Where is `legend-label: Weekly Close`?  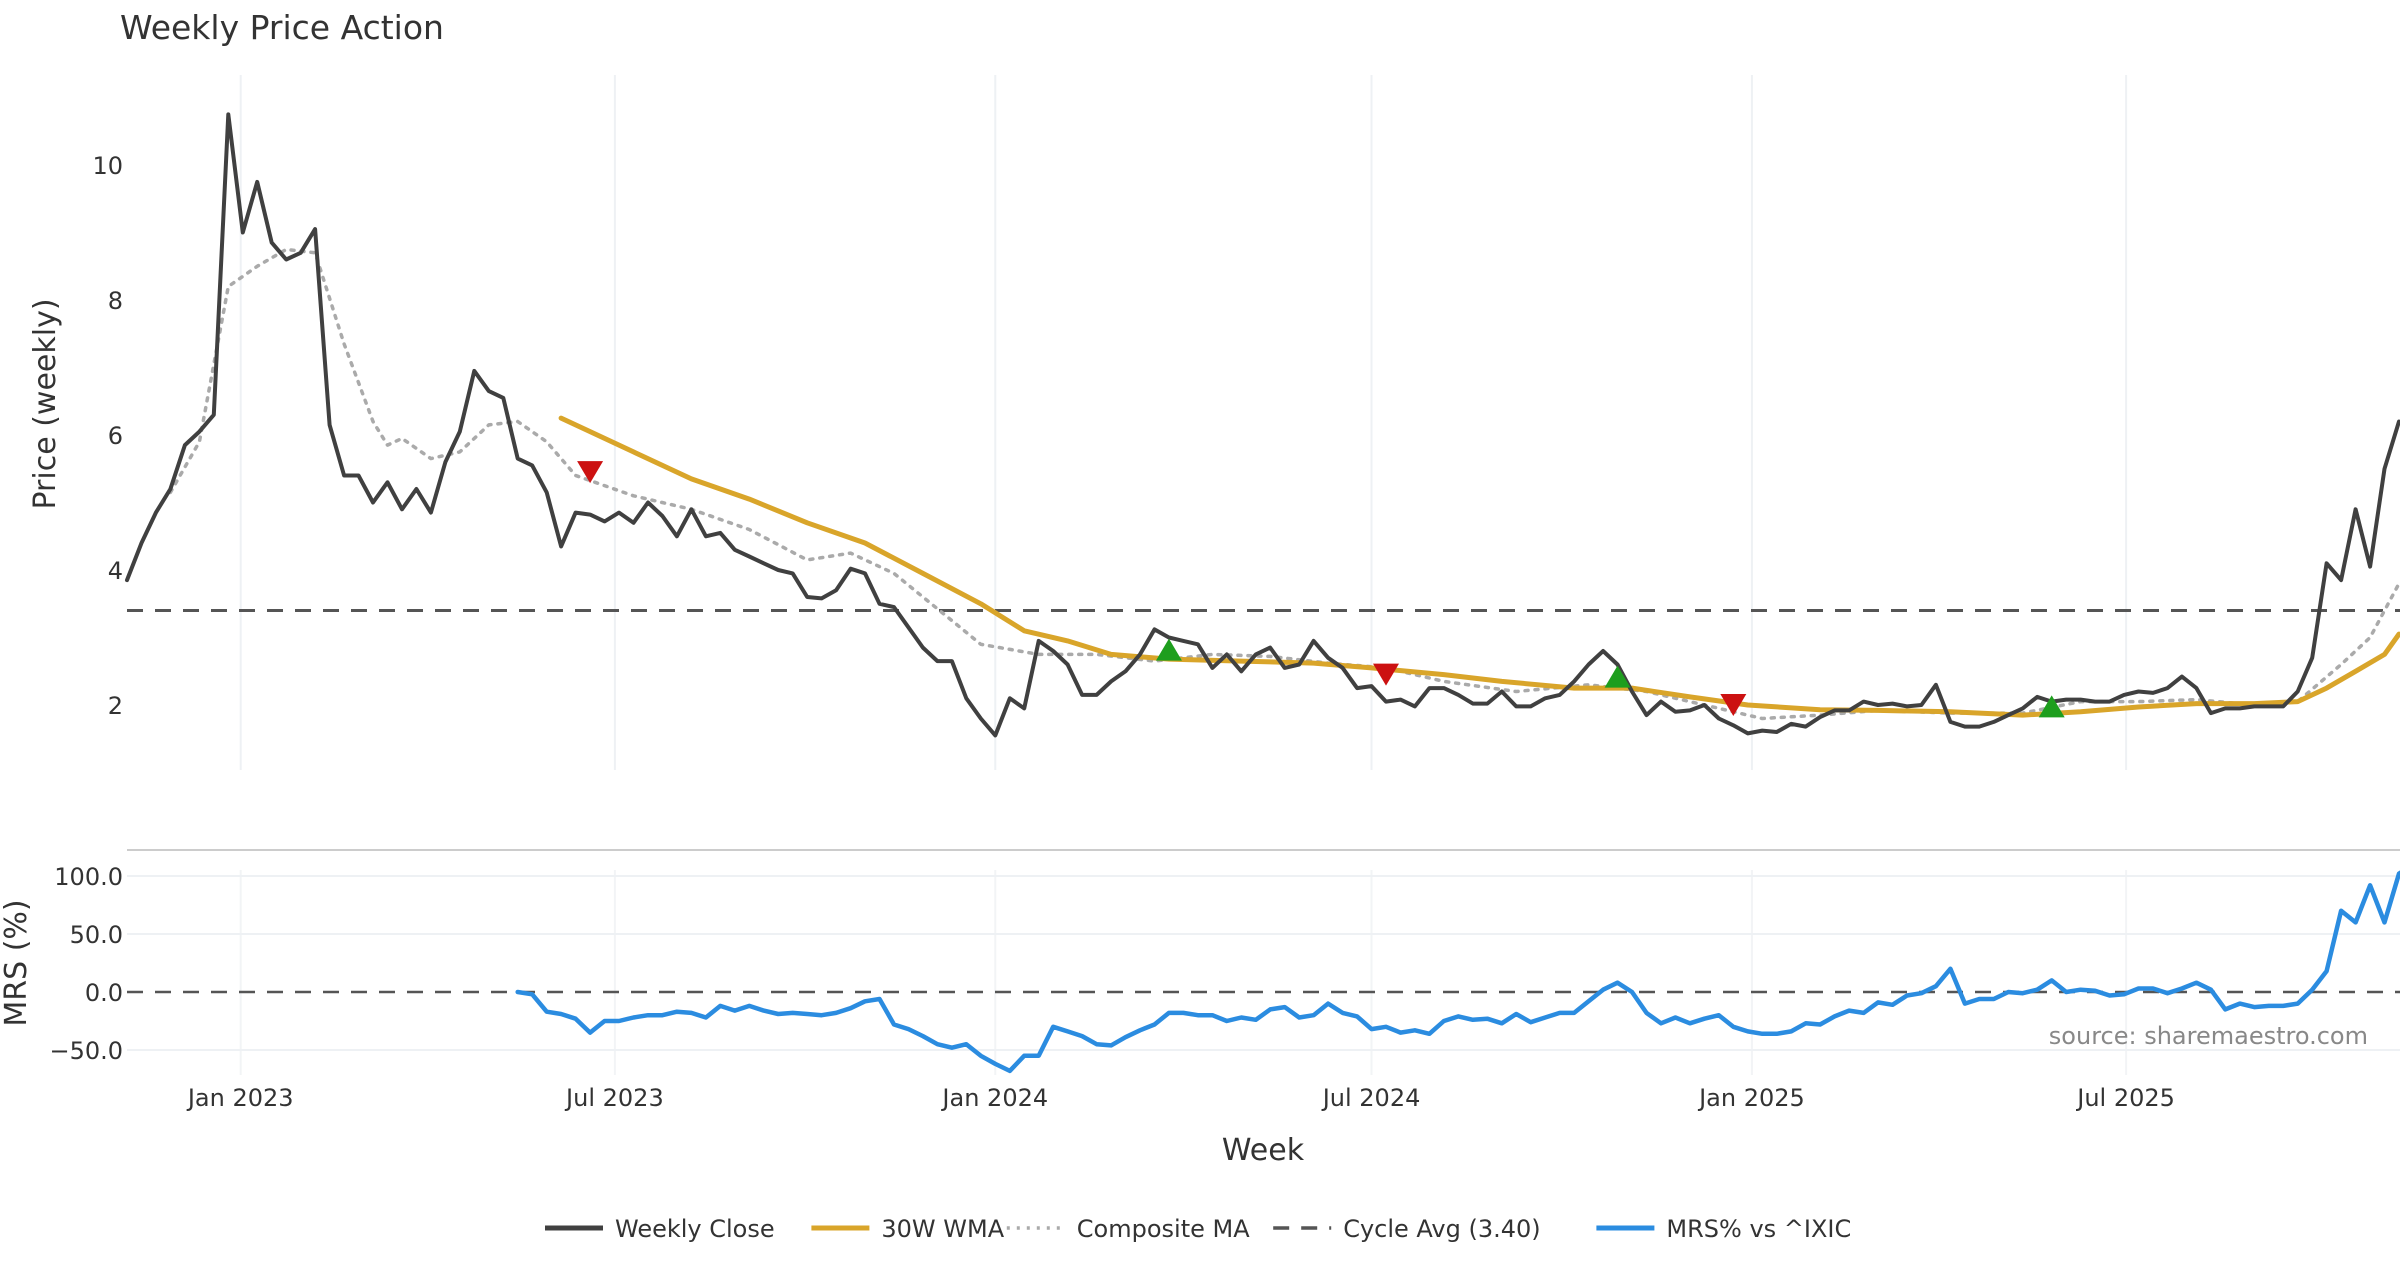
legend-label: Weekly Close is located at coordinates (695, 1229).